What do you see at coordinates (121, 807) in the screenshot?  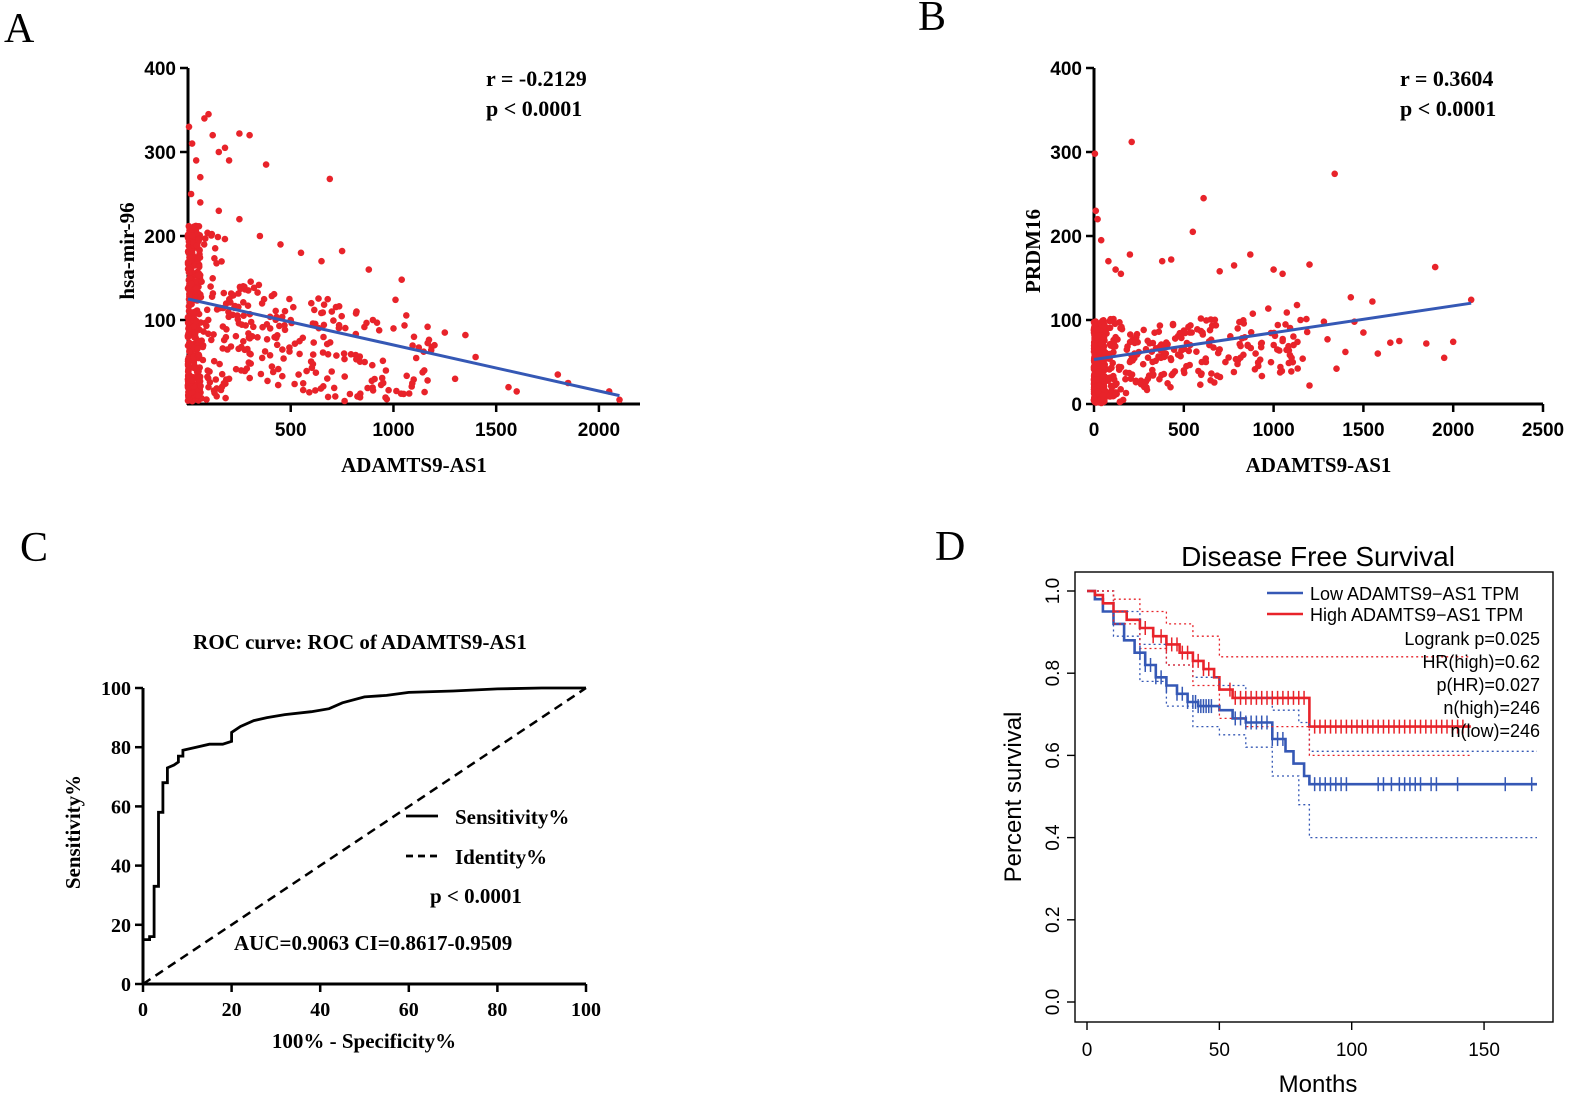 I see `y-tick-label: 60` at bounding box center [121, 807].